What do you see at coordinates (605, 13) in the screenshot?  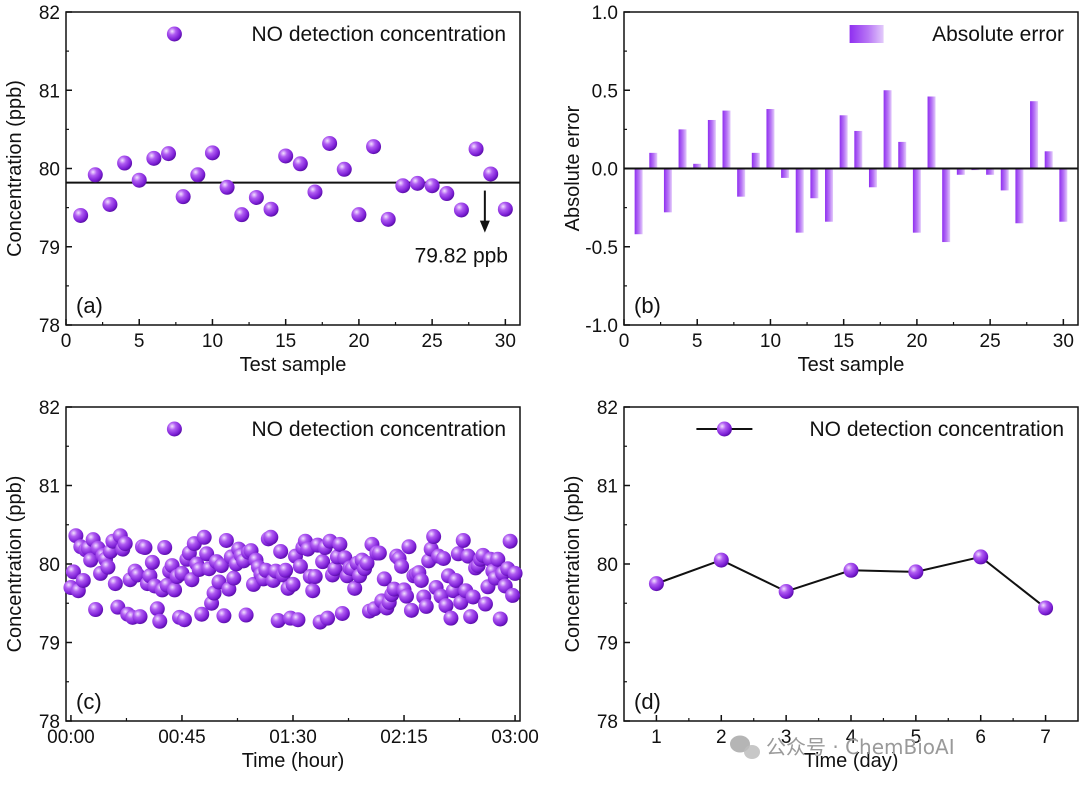 I see `y-tick-label: 1.0` at bounding box center [605, 13].